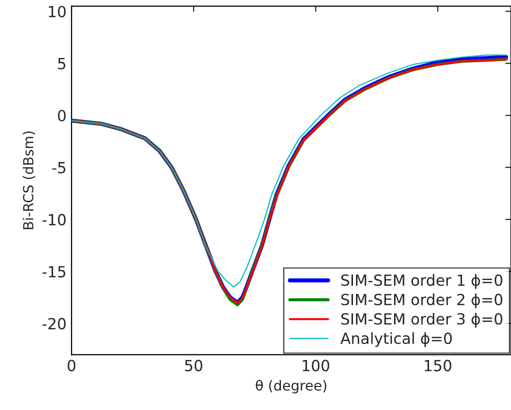 Image resolution: width=511 pixels, height=410 pixels. I want to click on y-tick-label: 10, so click(57, 12).